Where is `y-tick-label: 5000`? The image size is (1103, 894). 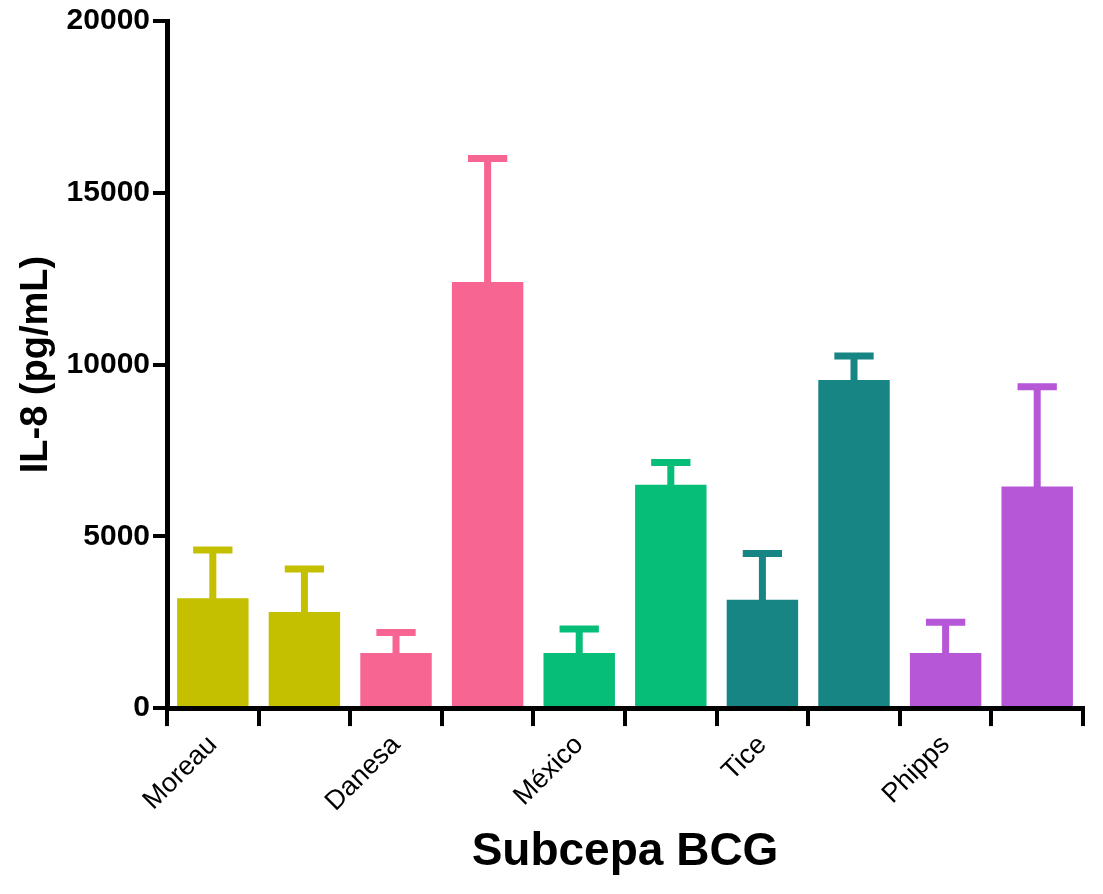
y-tick-label: 5000 is located at coordinates (117, 534).